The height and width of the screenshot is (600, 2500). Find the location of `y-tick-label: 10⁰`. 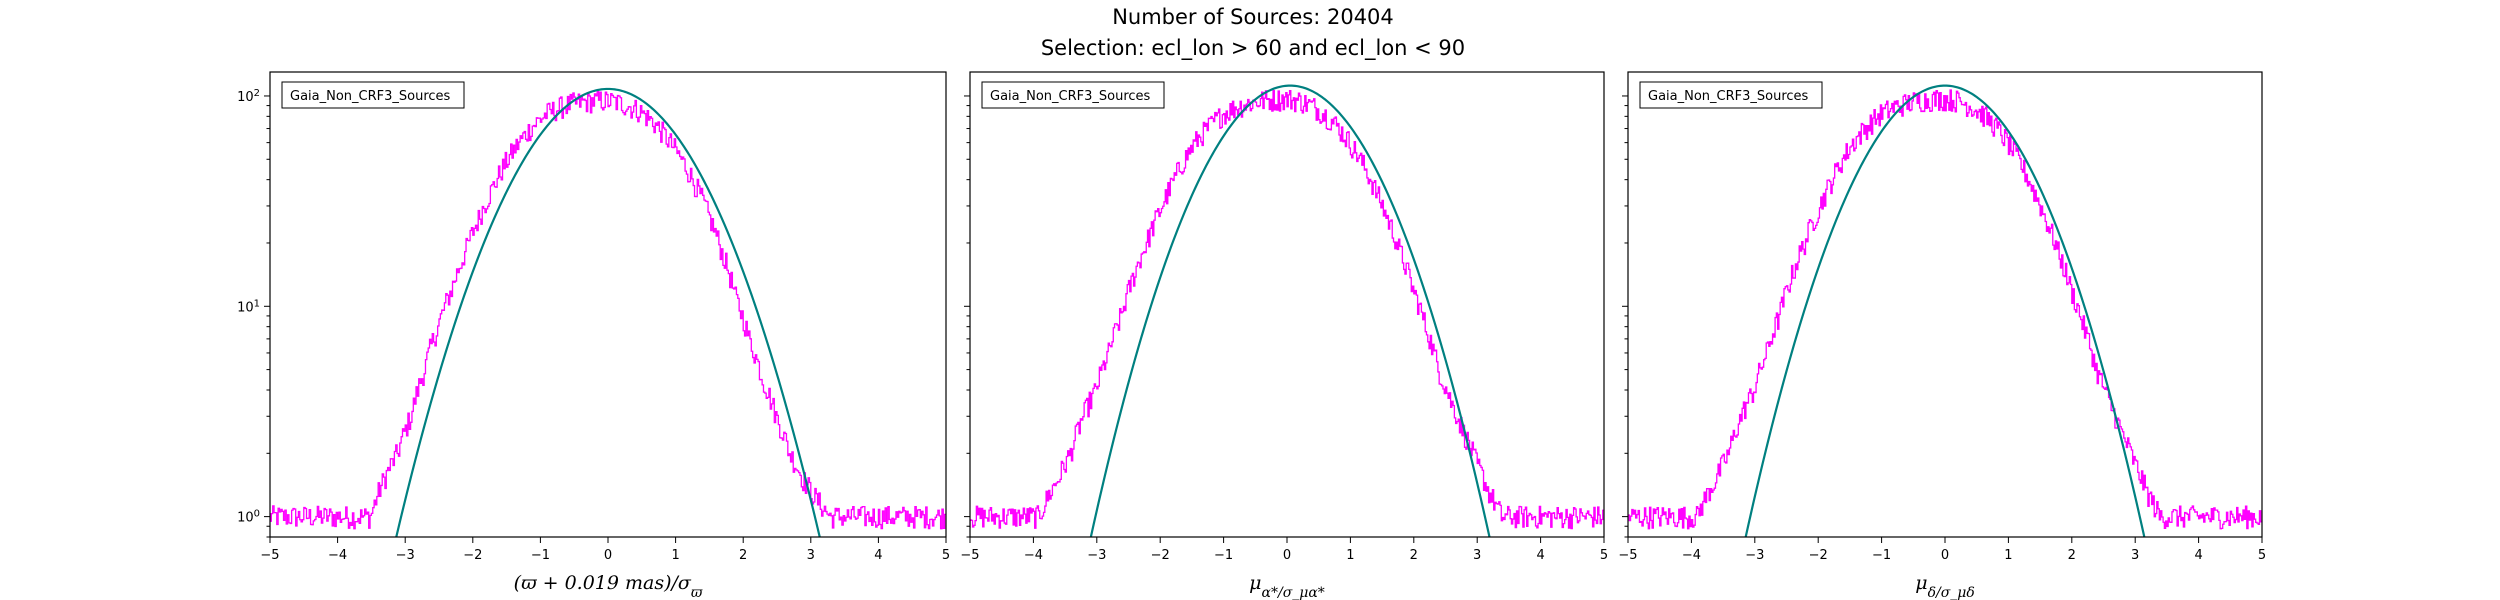

y-tick-label: 10⁰ is located at coordinates (248, 517).